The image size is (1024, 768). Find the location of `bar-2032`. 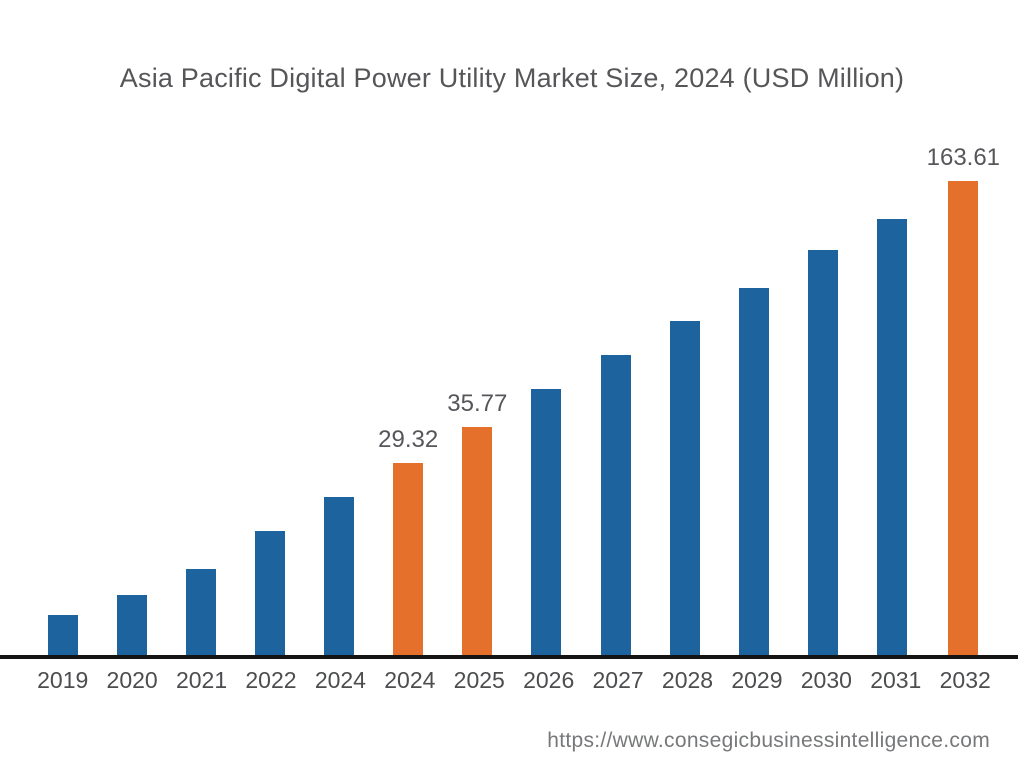

bar-2032 is located at coordinates (963, 419).